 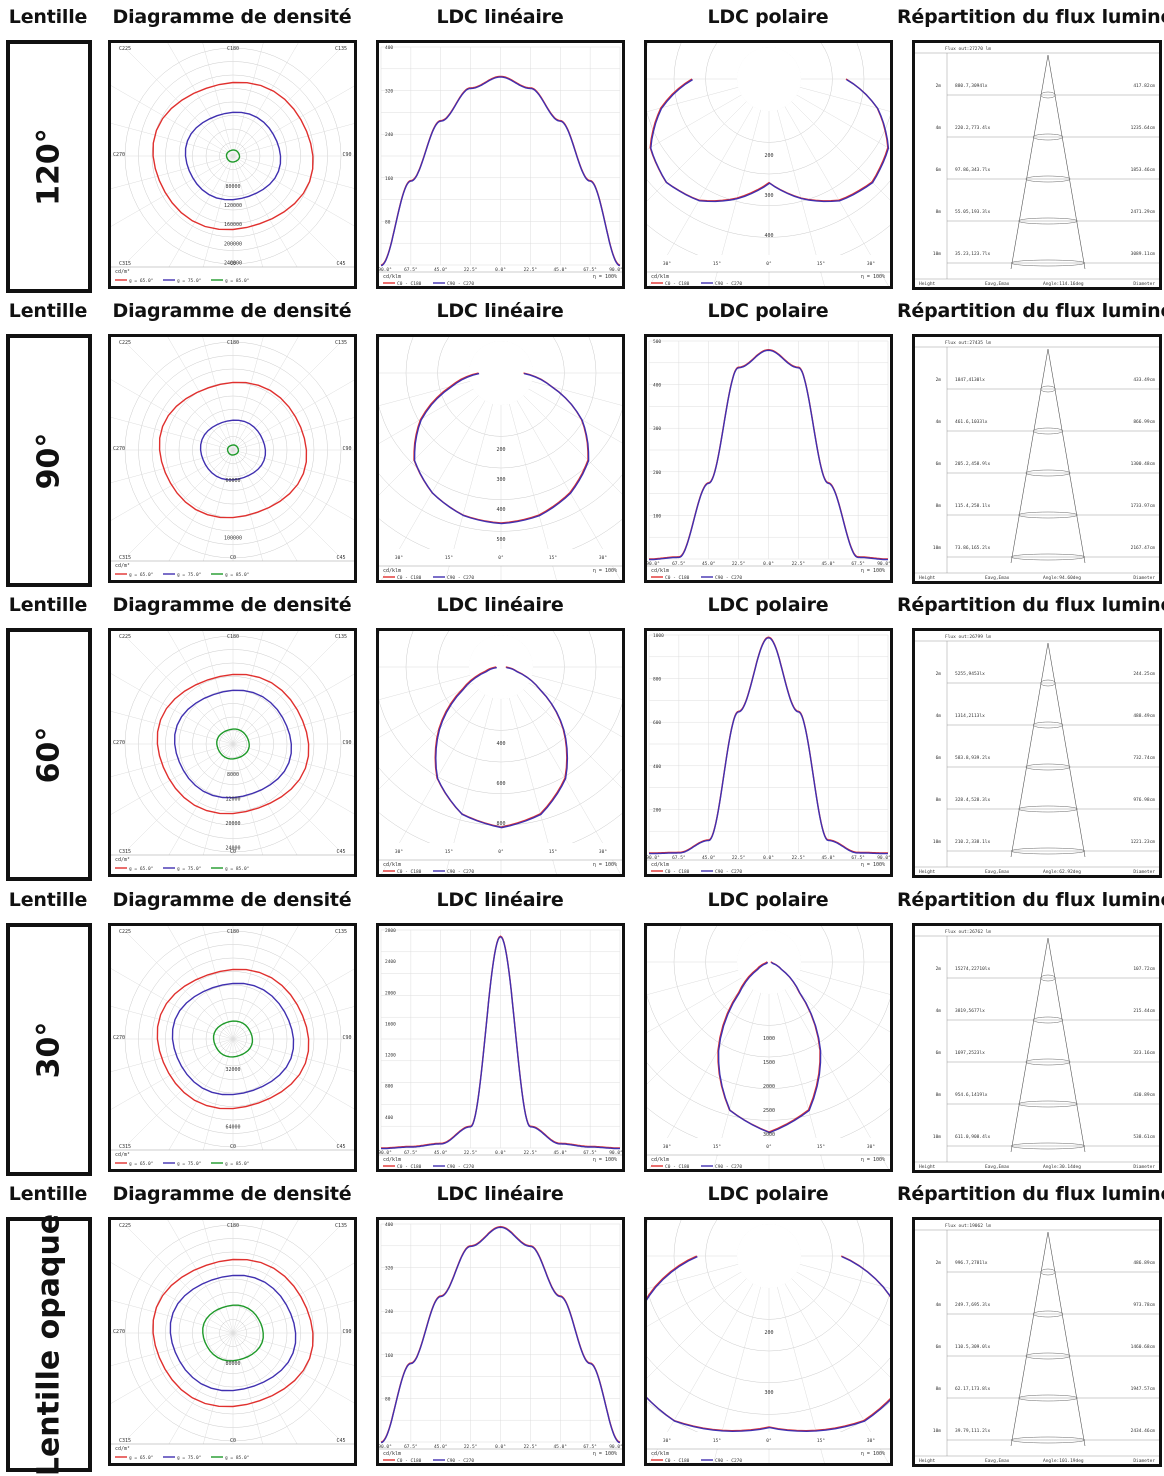 What do you see at coordinates (232, 1453) in the screenshot?
I see `legend-area` at bounding box center [232, 1453].